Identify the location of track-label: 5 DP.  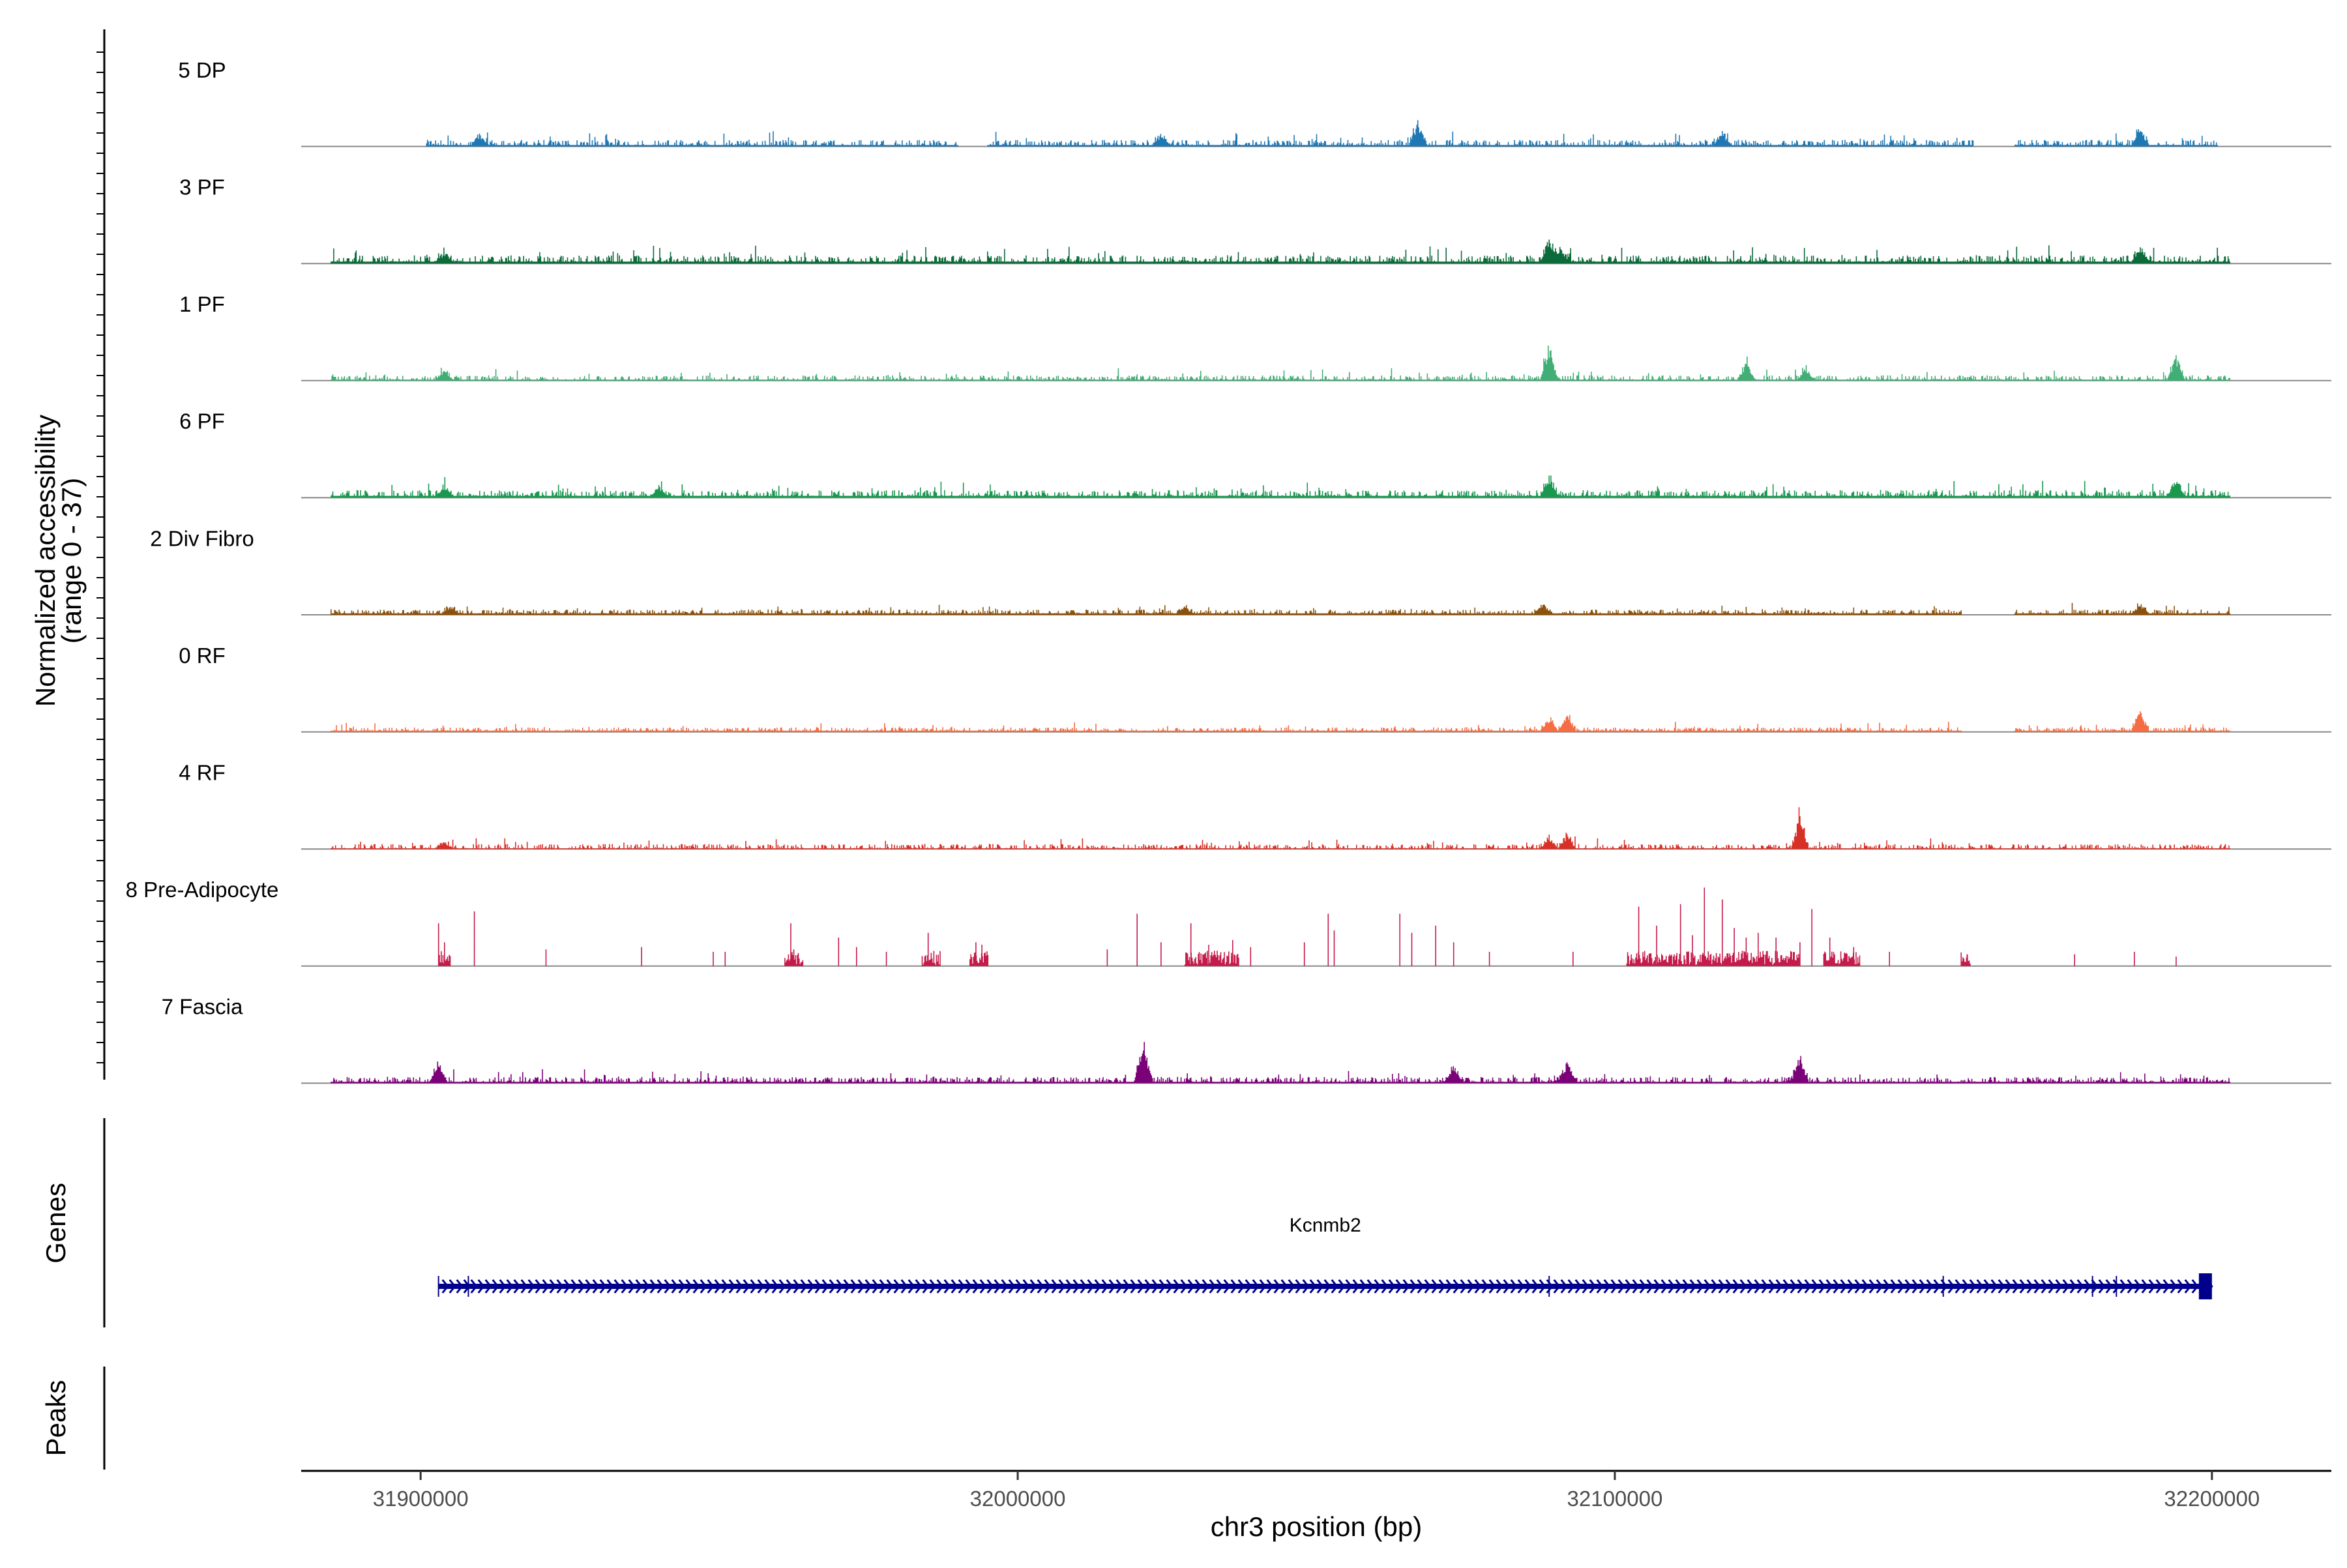
(202, 70).